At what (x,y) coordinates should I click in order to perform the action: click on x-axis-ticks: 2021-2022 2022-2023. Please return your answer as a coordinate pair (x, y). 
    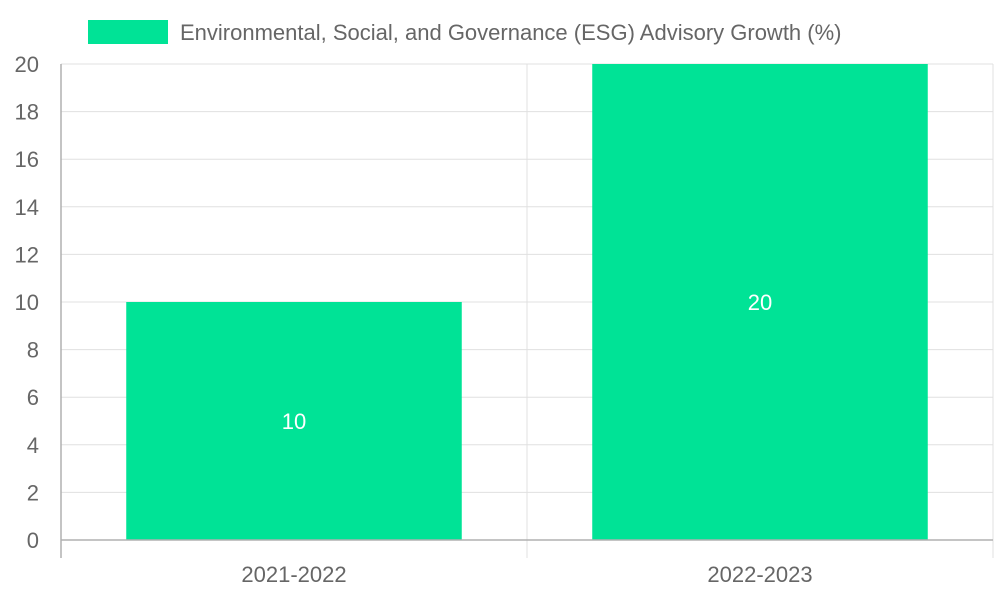
    Looking at the image, I should click on (526, 574).